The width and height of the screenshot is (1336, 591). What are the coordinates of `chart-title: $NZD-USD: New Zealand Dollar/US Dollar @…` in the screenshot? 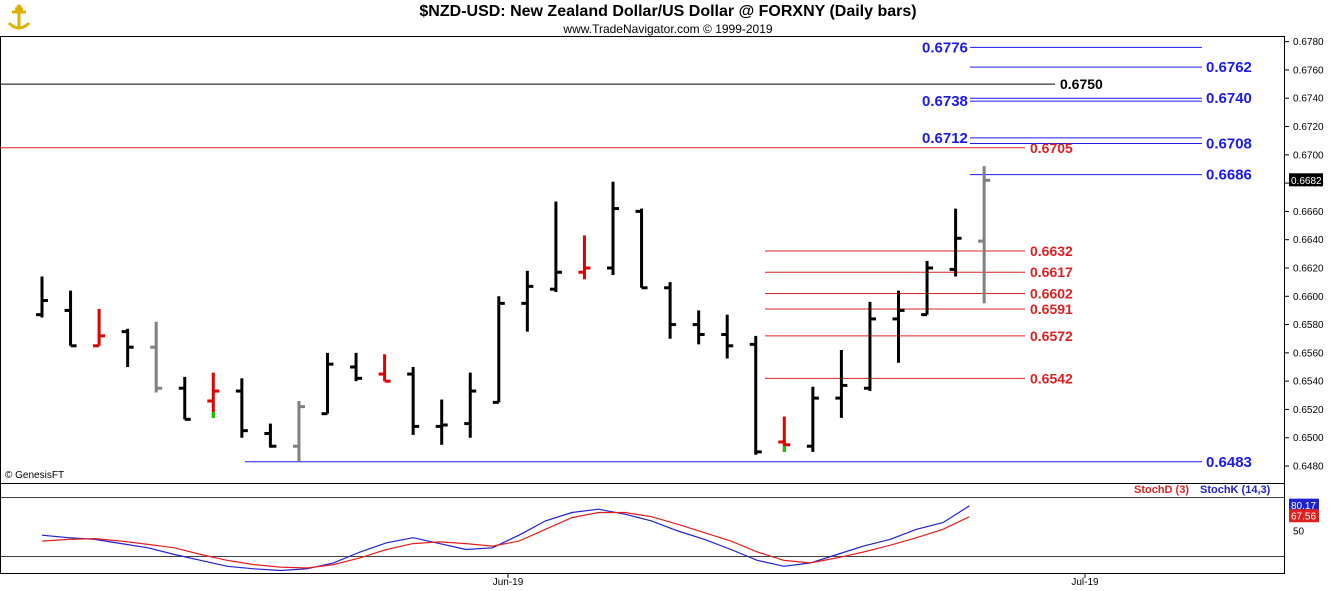 It's located at (668, 11).